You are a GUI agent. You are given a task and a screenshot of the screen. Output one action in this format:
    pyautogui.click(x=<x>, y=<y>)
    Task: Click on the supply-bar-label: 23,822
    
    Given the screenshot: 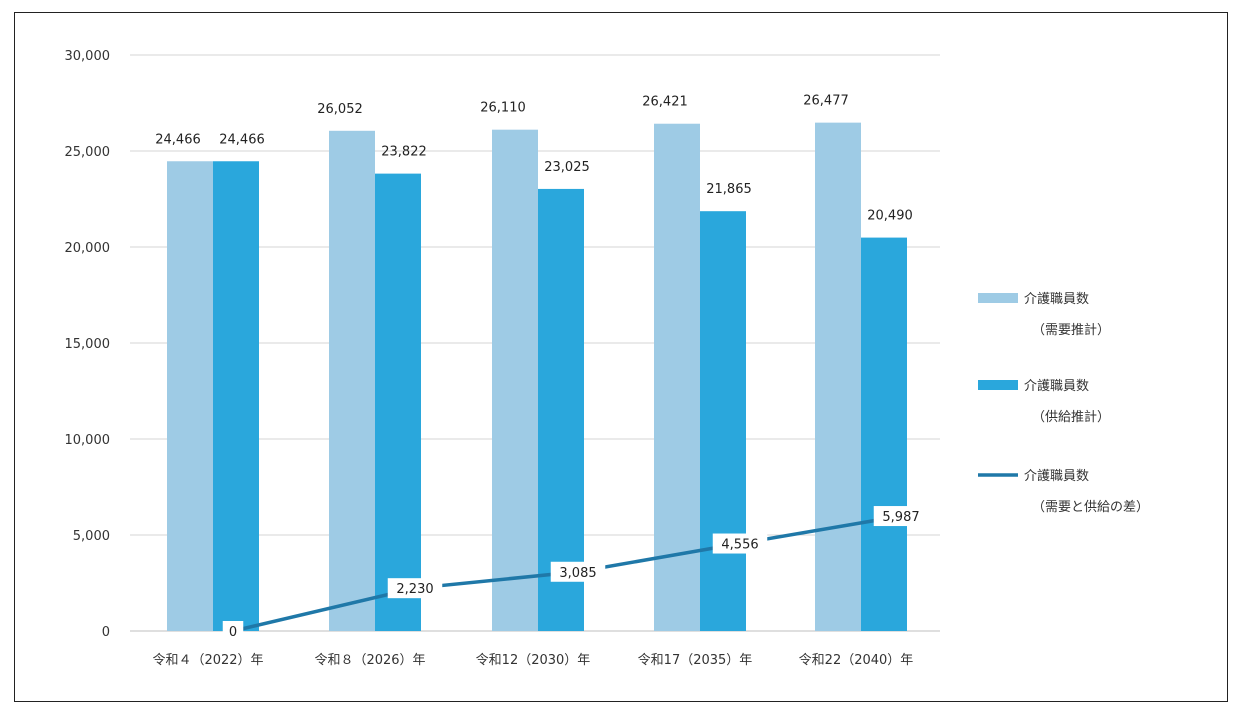 What is the action you would take?
    pyautogui.click(x=404, y=152)
    